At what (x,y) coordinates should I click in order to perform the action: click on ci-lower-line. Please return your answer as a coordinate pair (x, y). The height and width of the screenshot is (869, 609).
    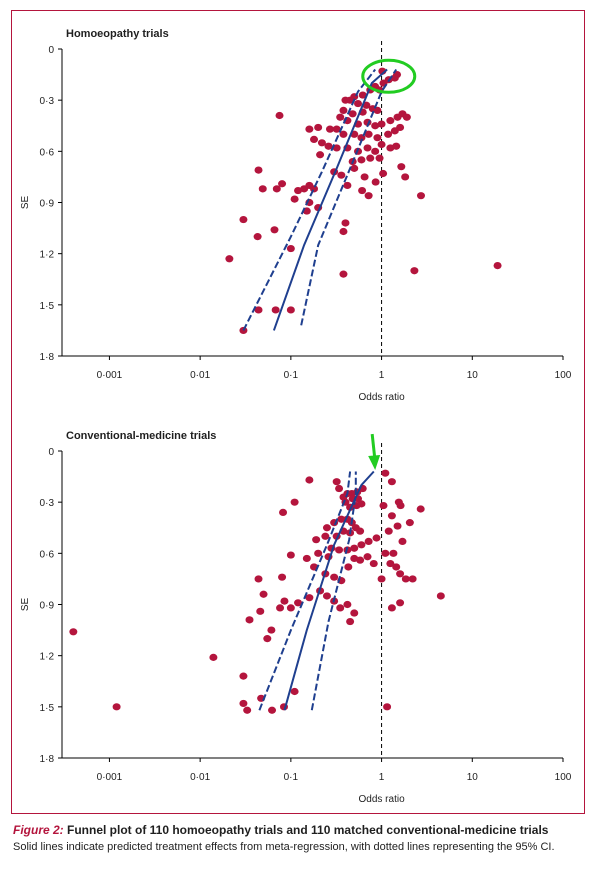
    Looking at the image, I should click on (309, 199).